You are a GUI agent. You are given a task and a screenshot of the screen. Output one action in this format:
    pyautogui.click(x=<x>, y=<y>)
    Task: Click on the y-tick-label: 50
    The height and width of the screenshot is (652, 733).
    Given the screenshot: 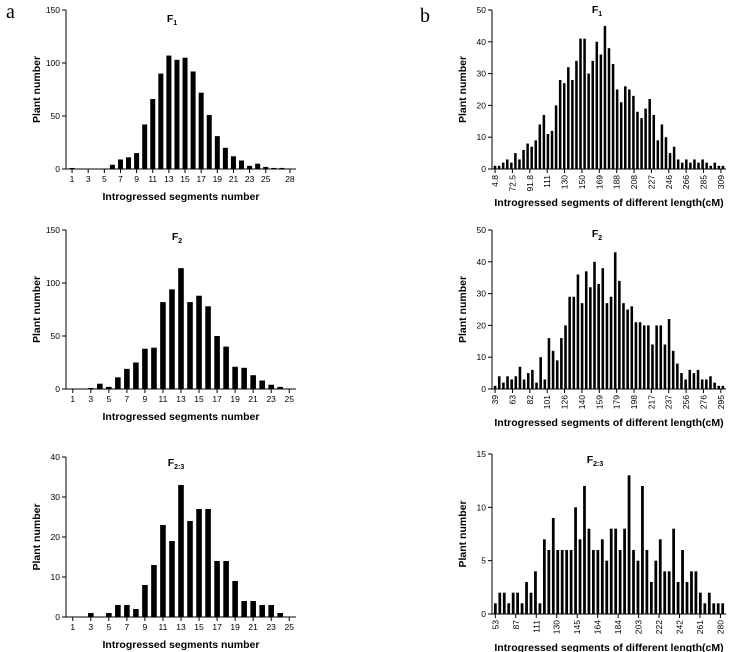 What is the action you would take?
    pyautogui.click(x=482, y=230)
    